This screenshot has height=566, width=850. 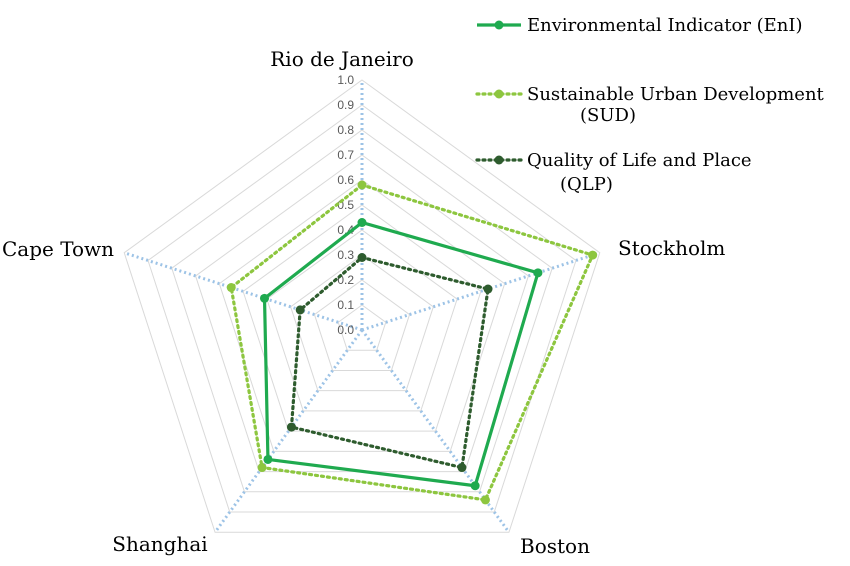 I want to click on grid-ring-0.5, so click(x=362, y=318).